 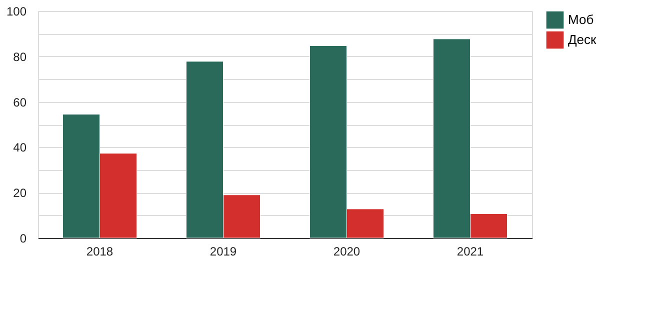 What do you see at coordinates (23, 239) in the screenshot?
I see `y-tick-label: 0` at bounding box center [23, 239].